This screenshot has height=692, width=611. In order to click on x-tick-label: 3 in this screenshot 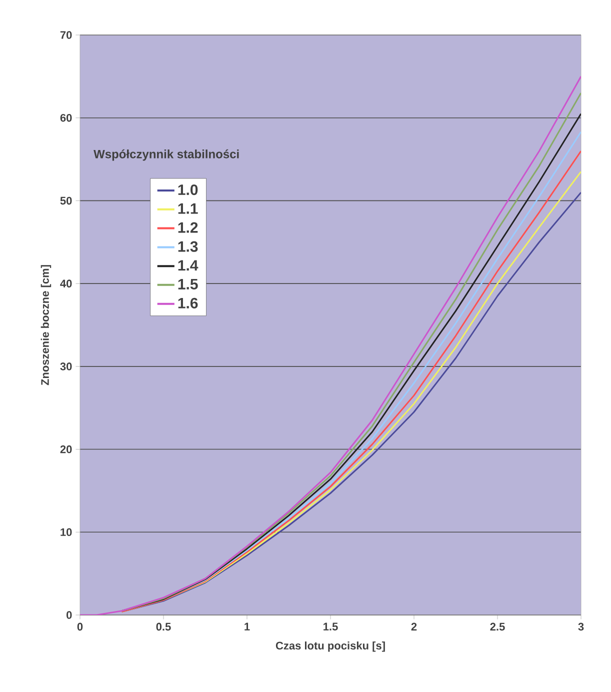, I will do `click(581, 626)`.